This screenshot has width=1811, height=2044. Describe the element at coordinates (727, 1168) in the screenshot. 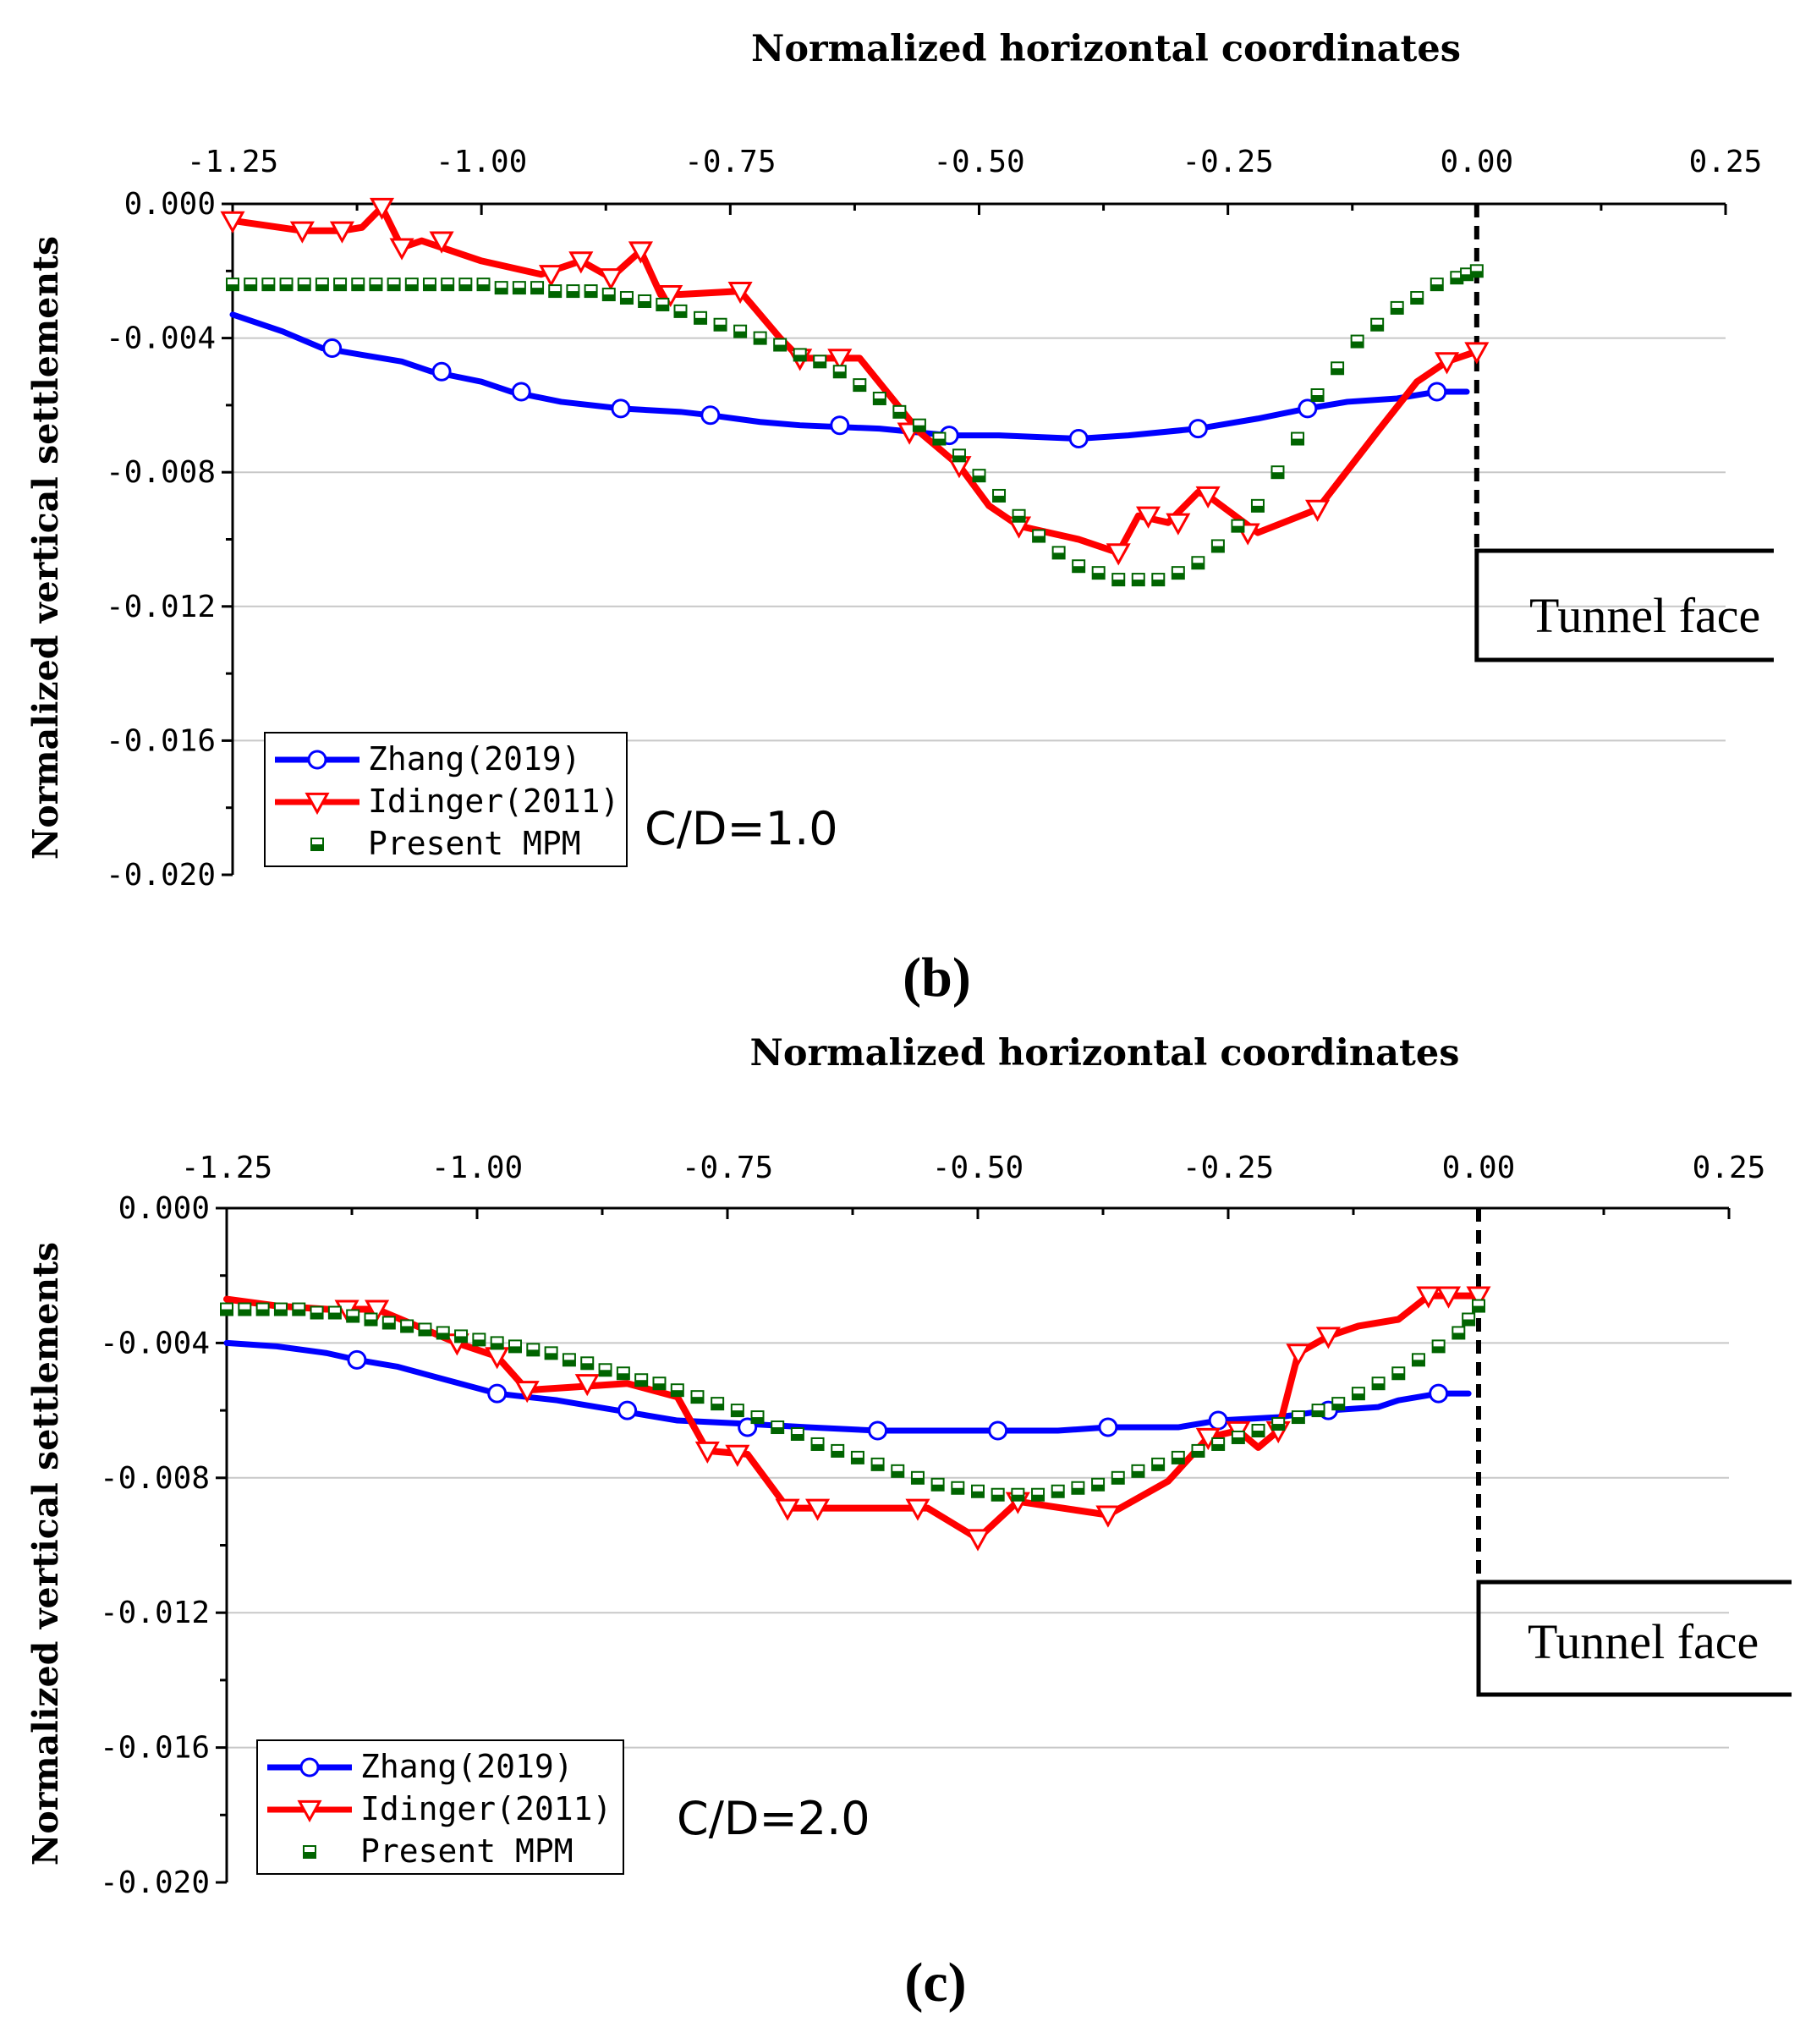

I see `x-tick-label: -0.75` at that location.